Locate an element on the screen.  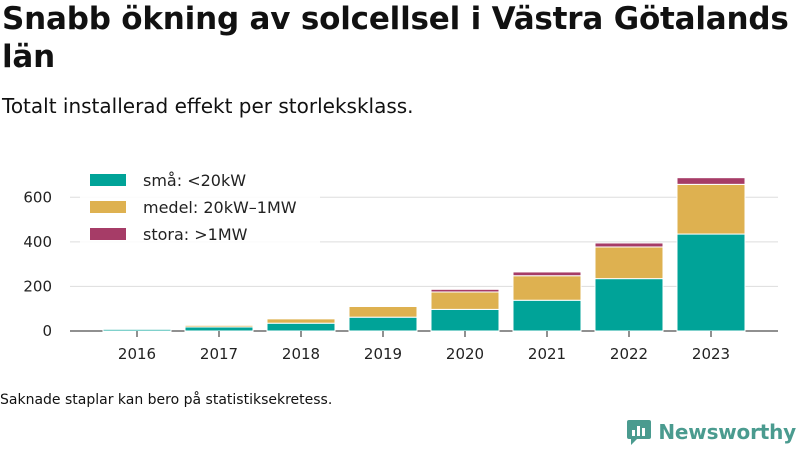
x-axis-ticks: 2016 2017 2018 2019 2020 2021 2022 2023 is located at coordinates (424, 347).